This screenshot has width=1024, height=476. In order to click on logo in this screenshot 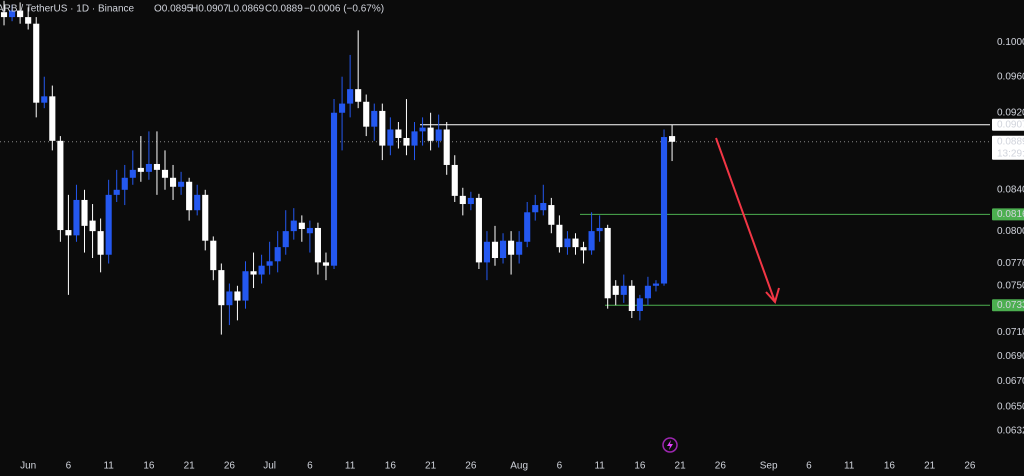, I will do `click(670, 445)`.